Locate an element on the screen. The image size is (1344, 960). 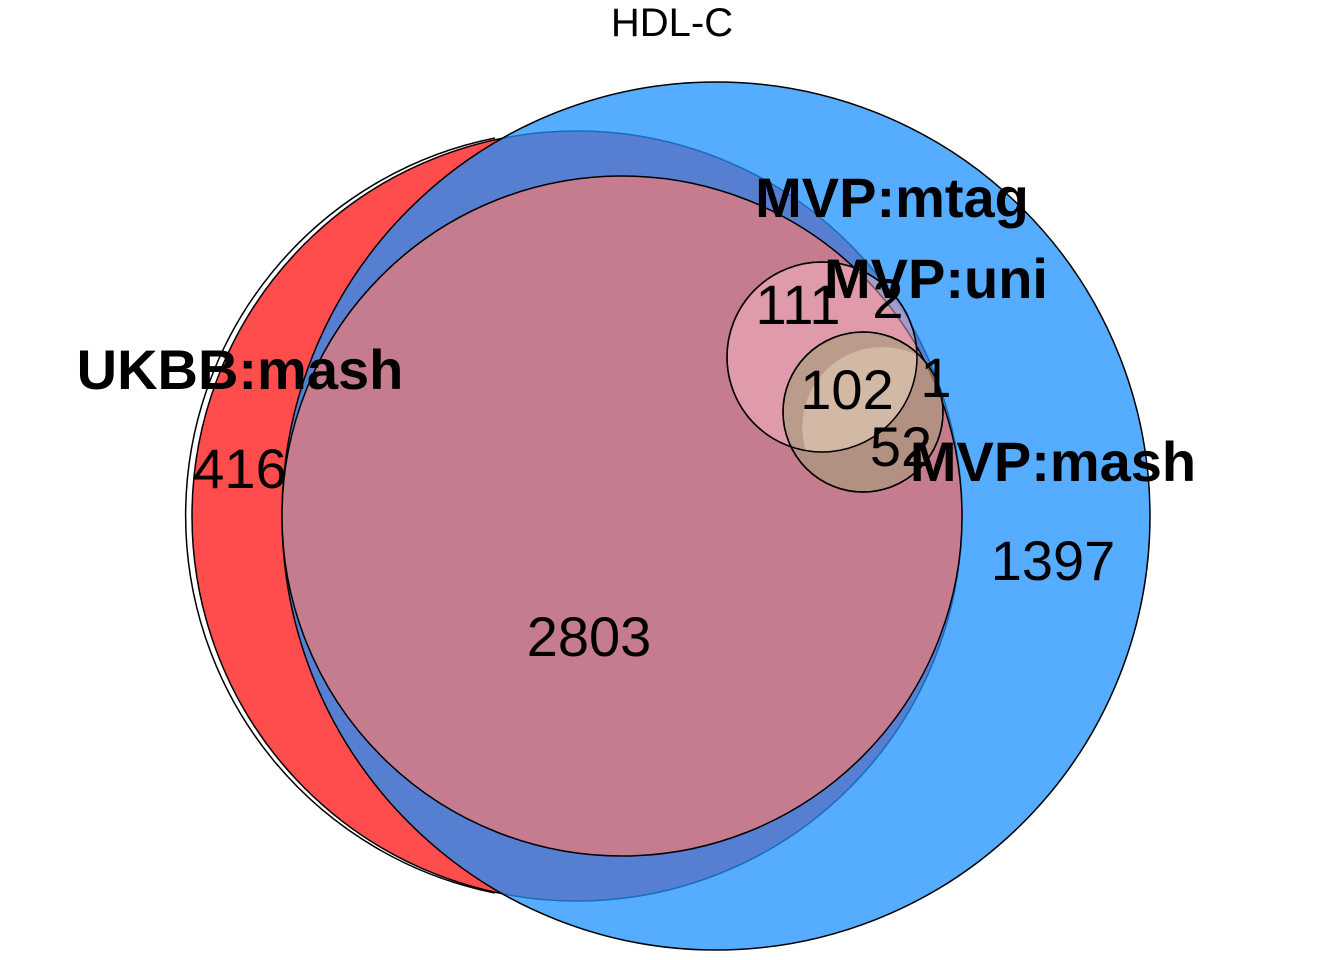
count-uni-edge: 1 is located at coordinates (935, 377).